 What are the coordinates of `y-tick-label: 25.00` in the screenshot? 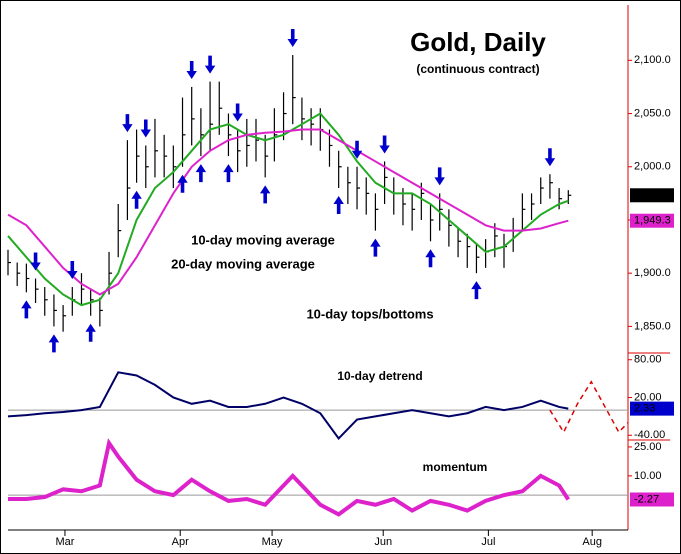 It's located at (648, 447).